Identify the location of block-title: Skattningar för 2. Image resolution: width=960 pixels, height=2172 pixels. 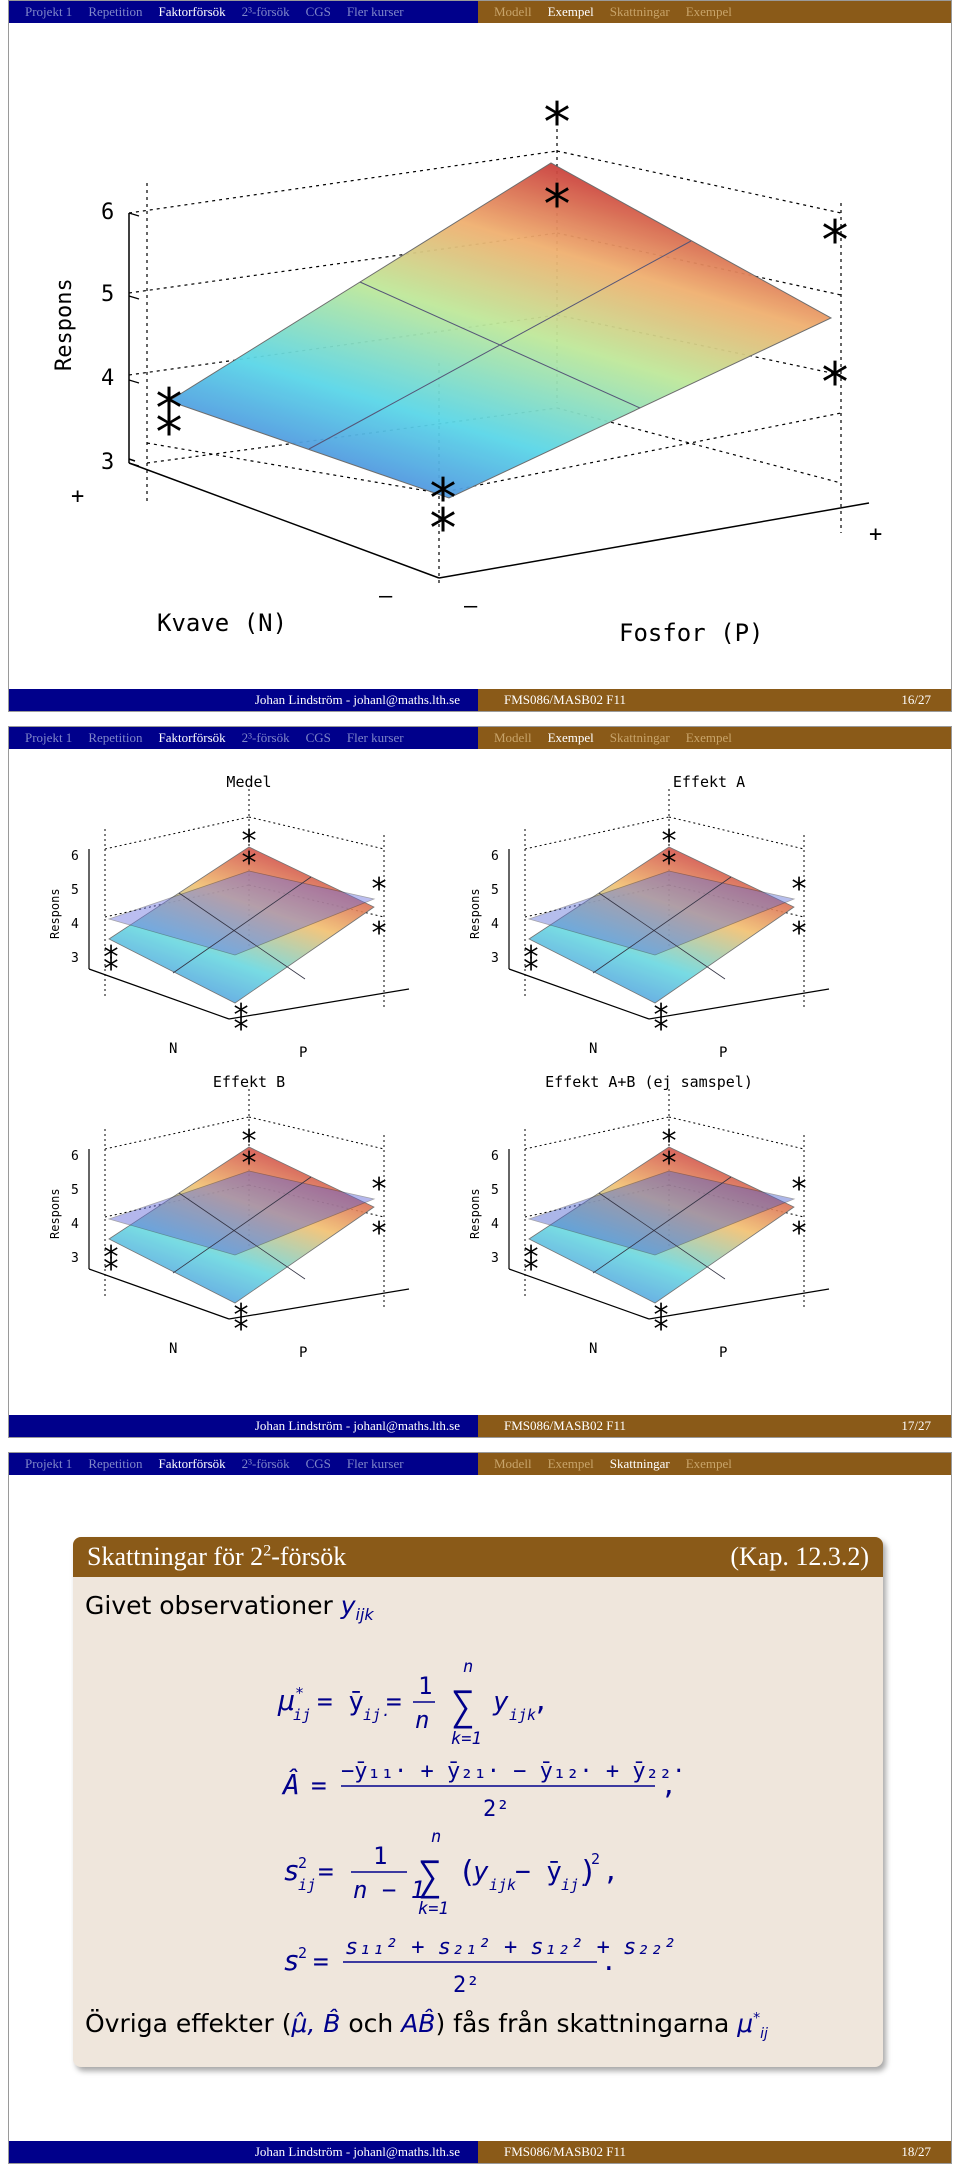
(175, 1556).